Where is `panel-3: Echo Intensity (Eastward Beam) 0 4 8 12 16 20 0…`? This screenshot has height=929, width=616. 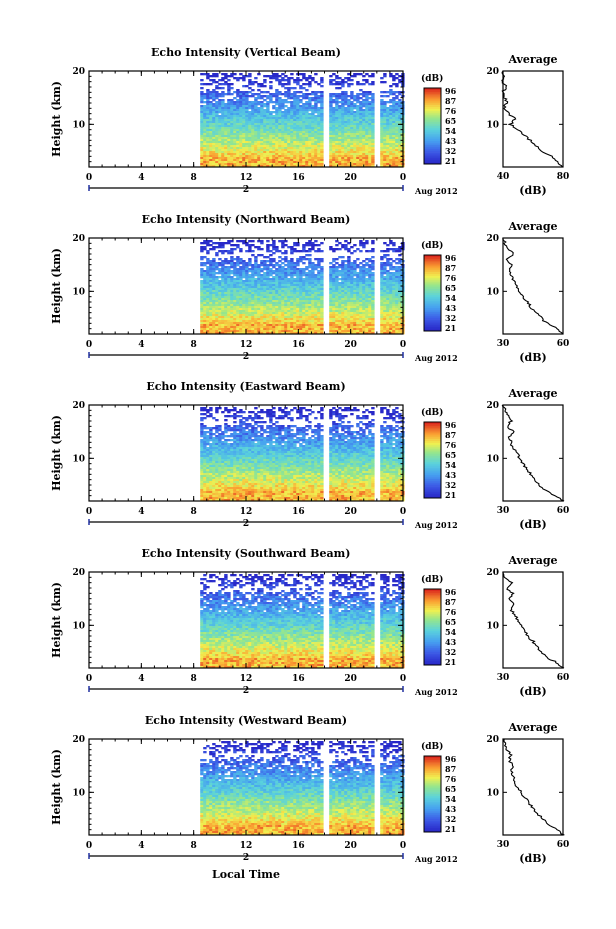 panel-3: Echo Intensity (Eastward Beam) 0 4 8 12 16 20 0… is located at coordinates (309, 455).